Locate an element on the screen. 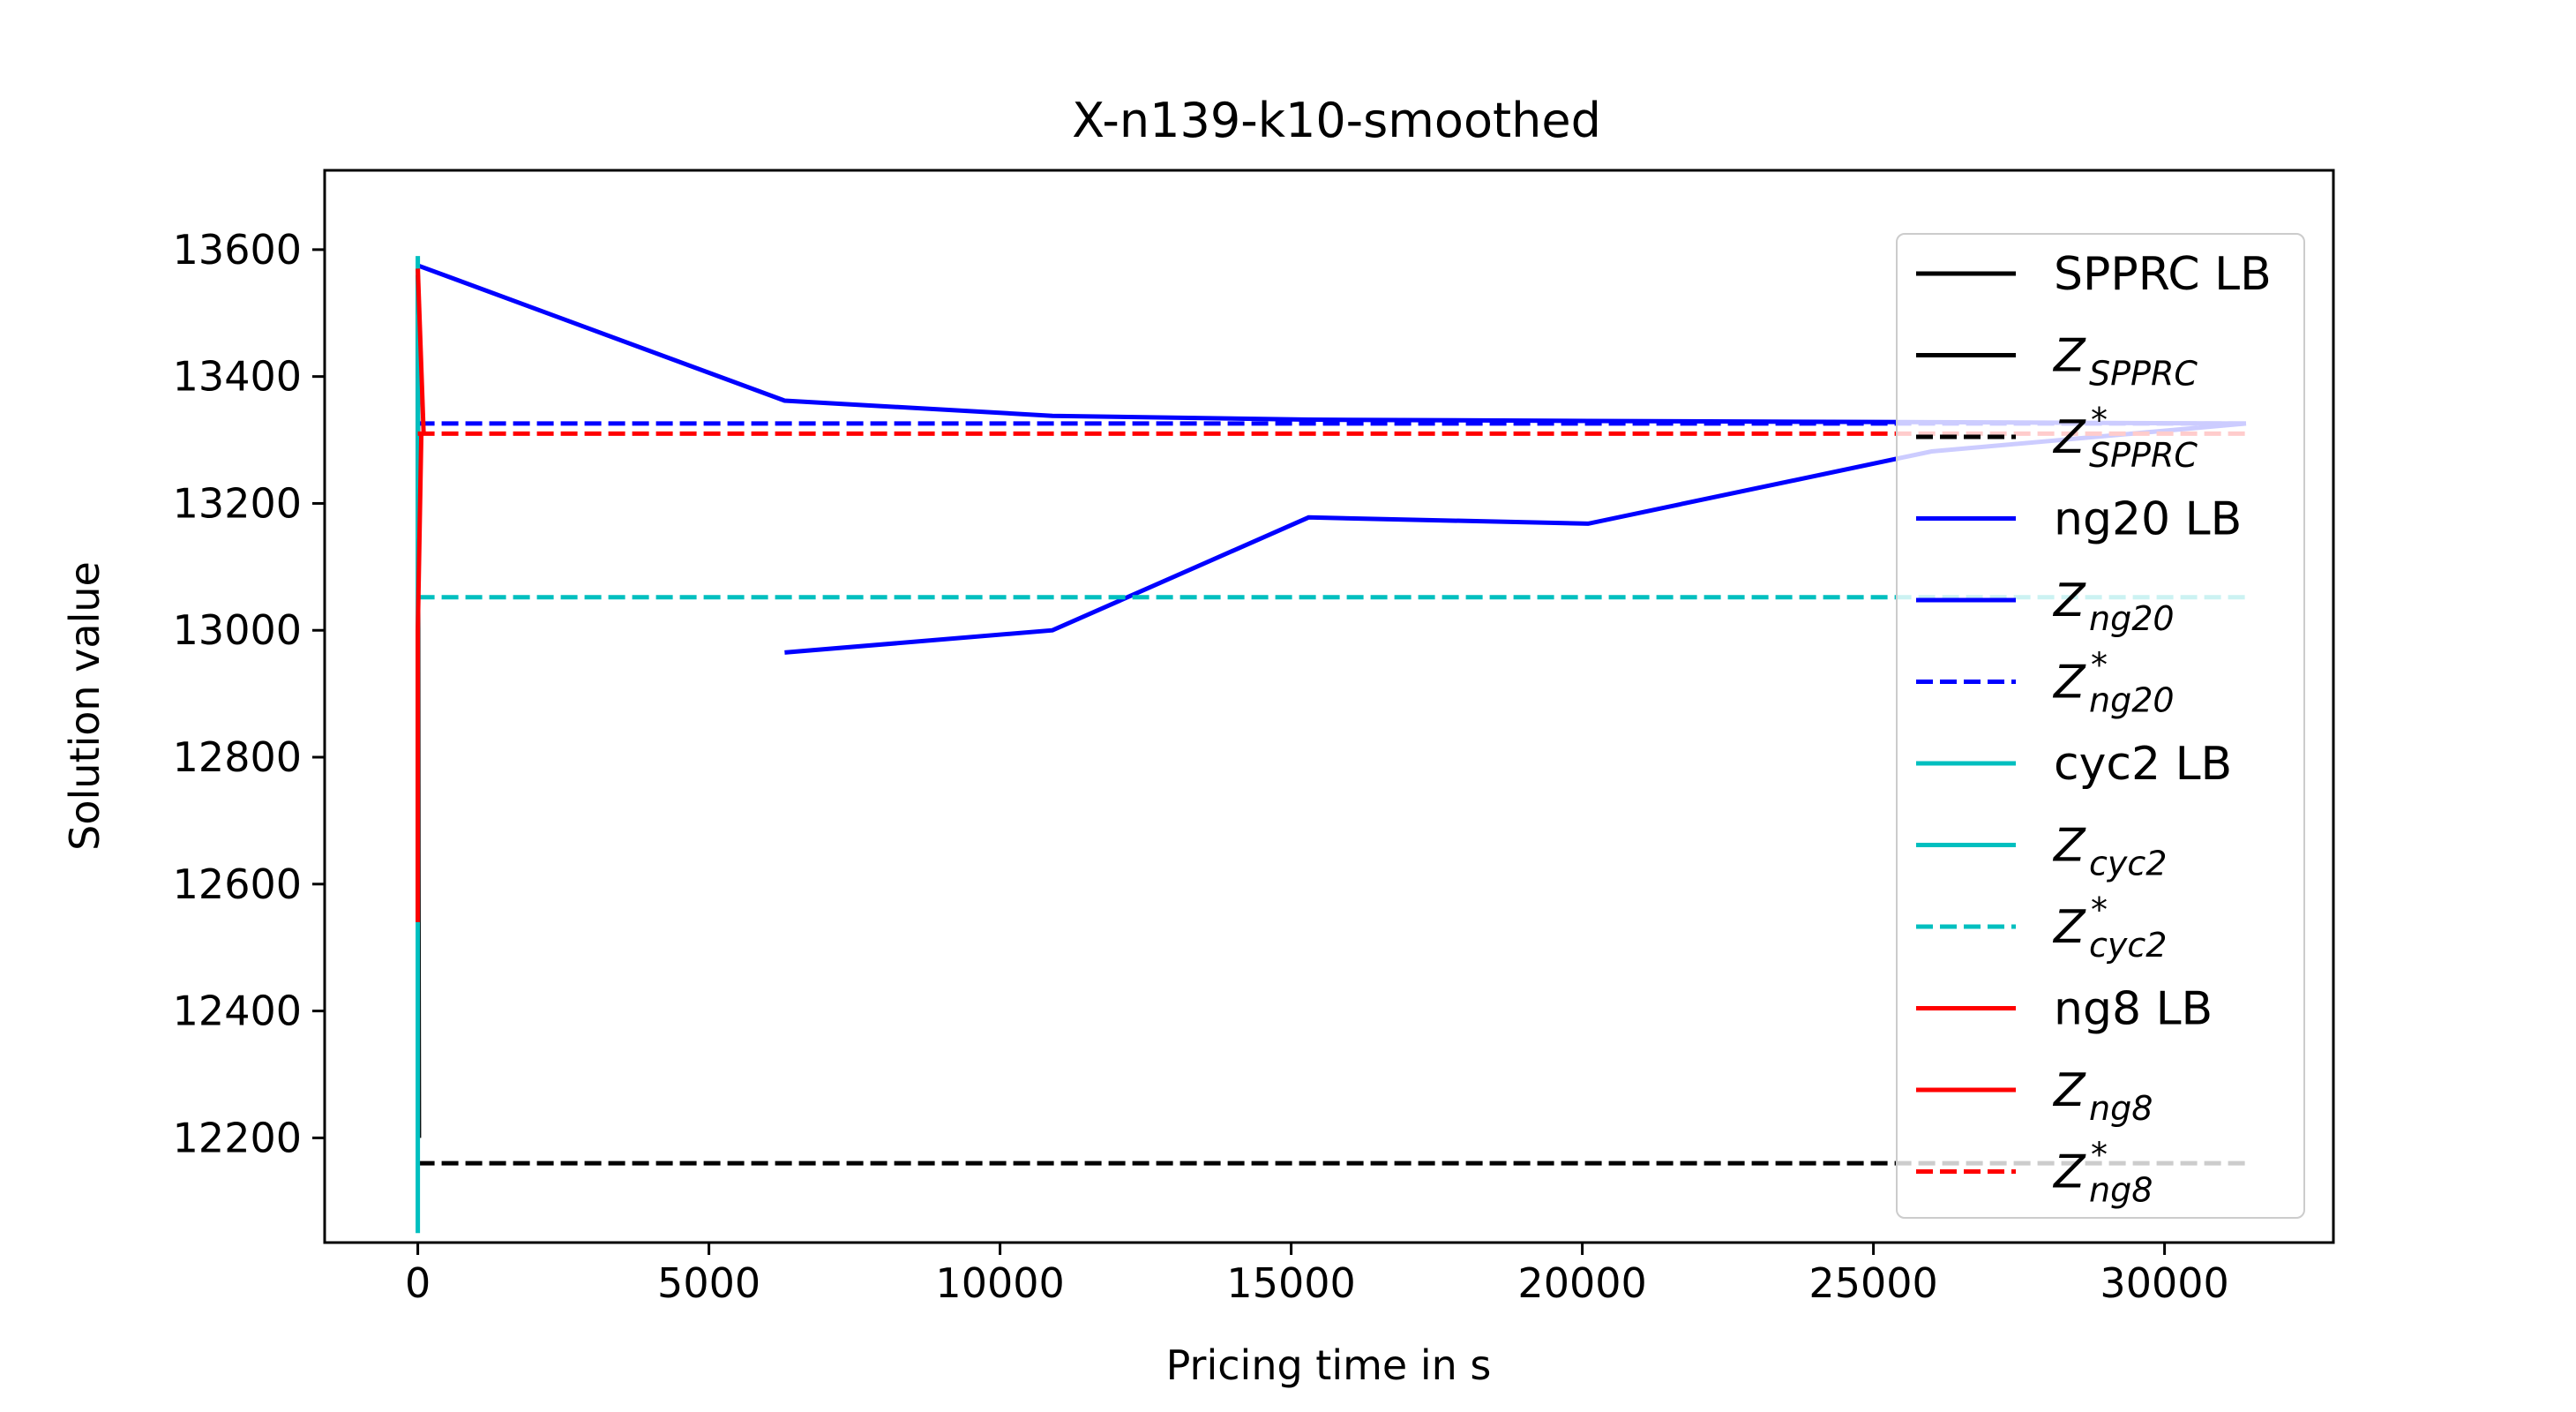 The image size is (2576, 1412). legend-label: ng8 LB is located at coordinates (2134, 1009).